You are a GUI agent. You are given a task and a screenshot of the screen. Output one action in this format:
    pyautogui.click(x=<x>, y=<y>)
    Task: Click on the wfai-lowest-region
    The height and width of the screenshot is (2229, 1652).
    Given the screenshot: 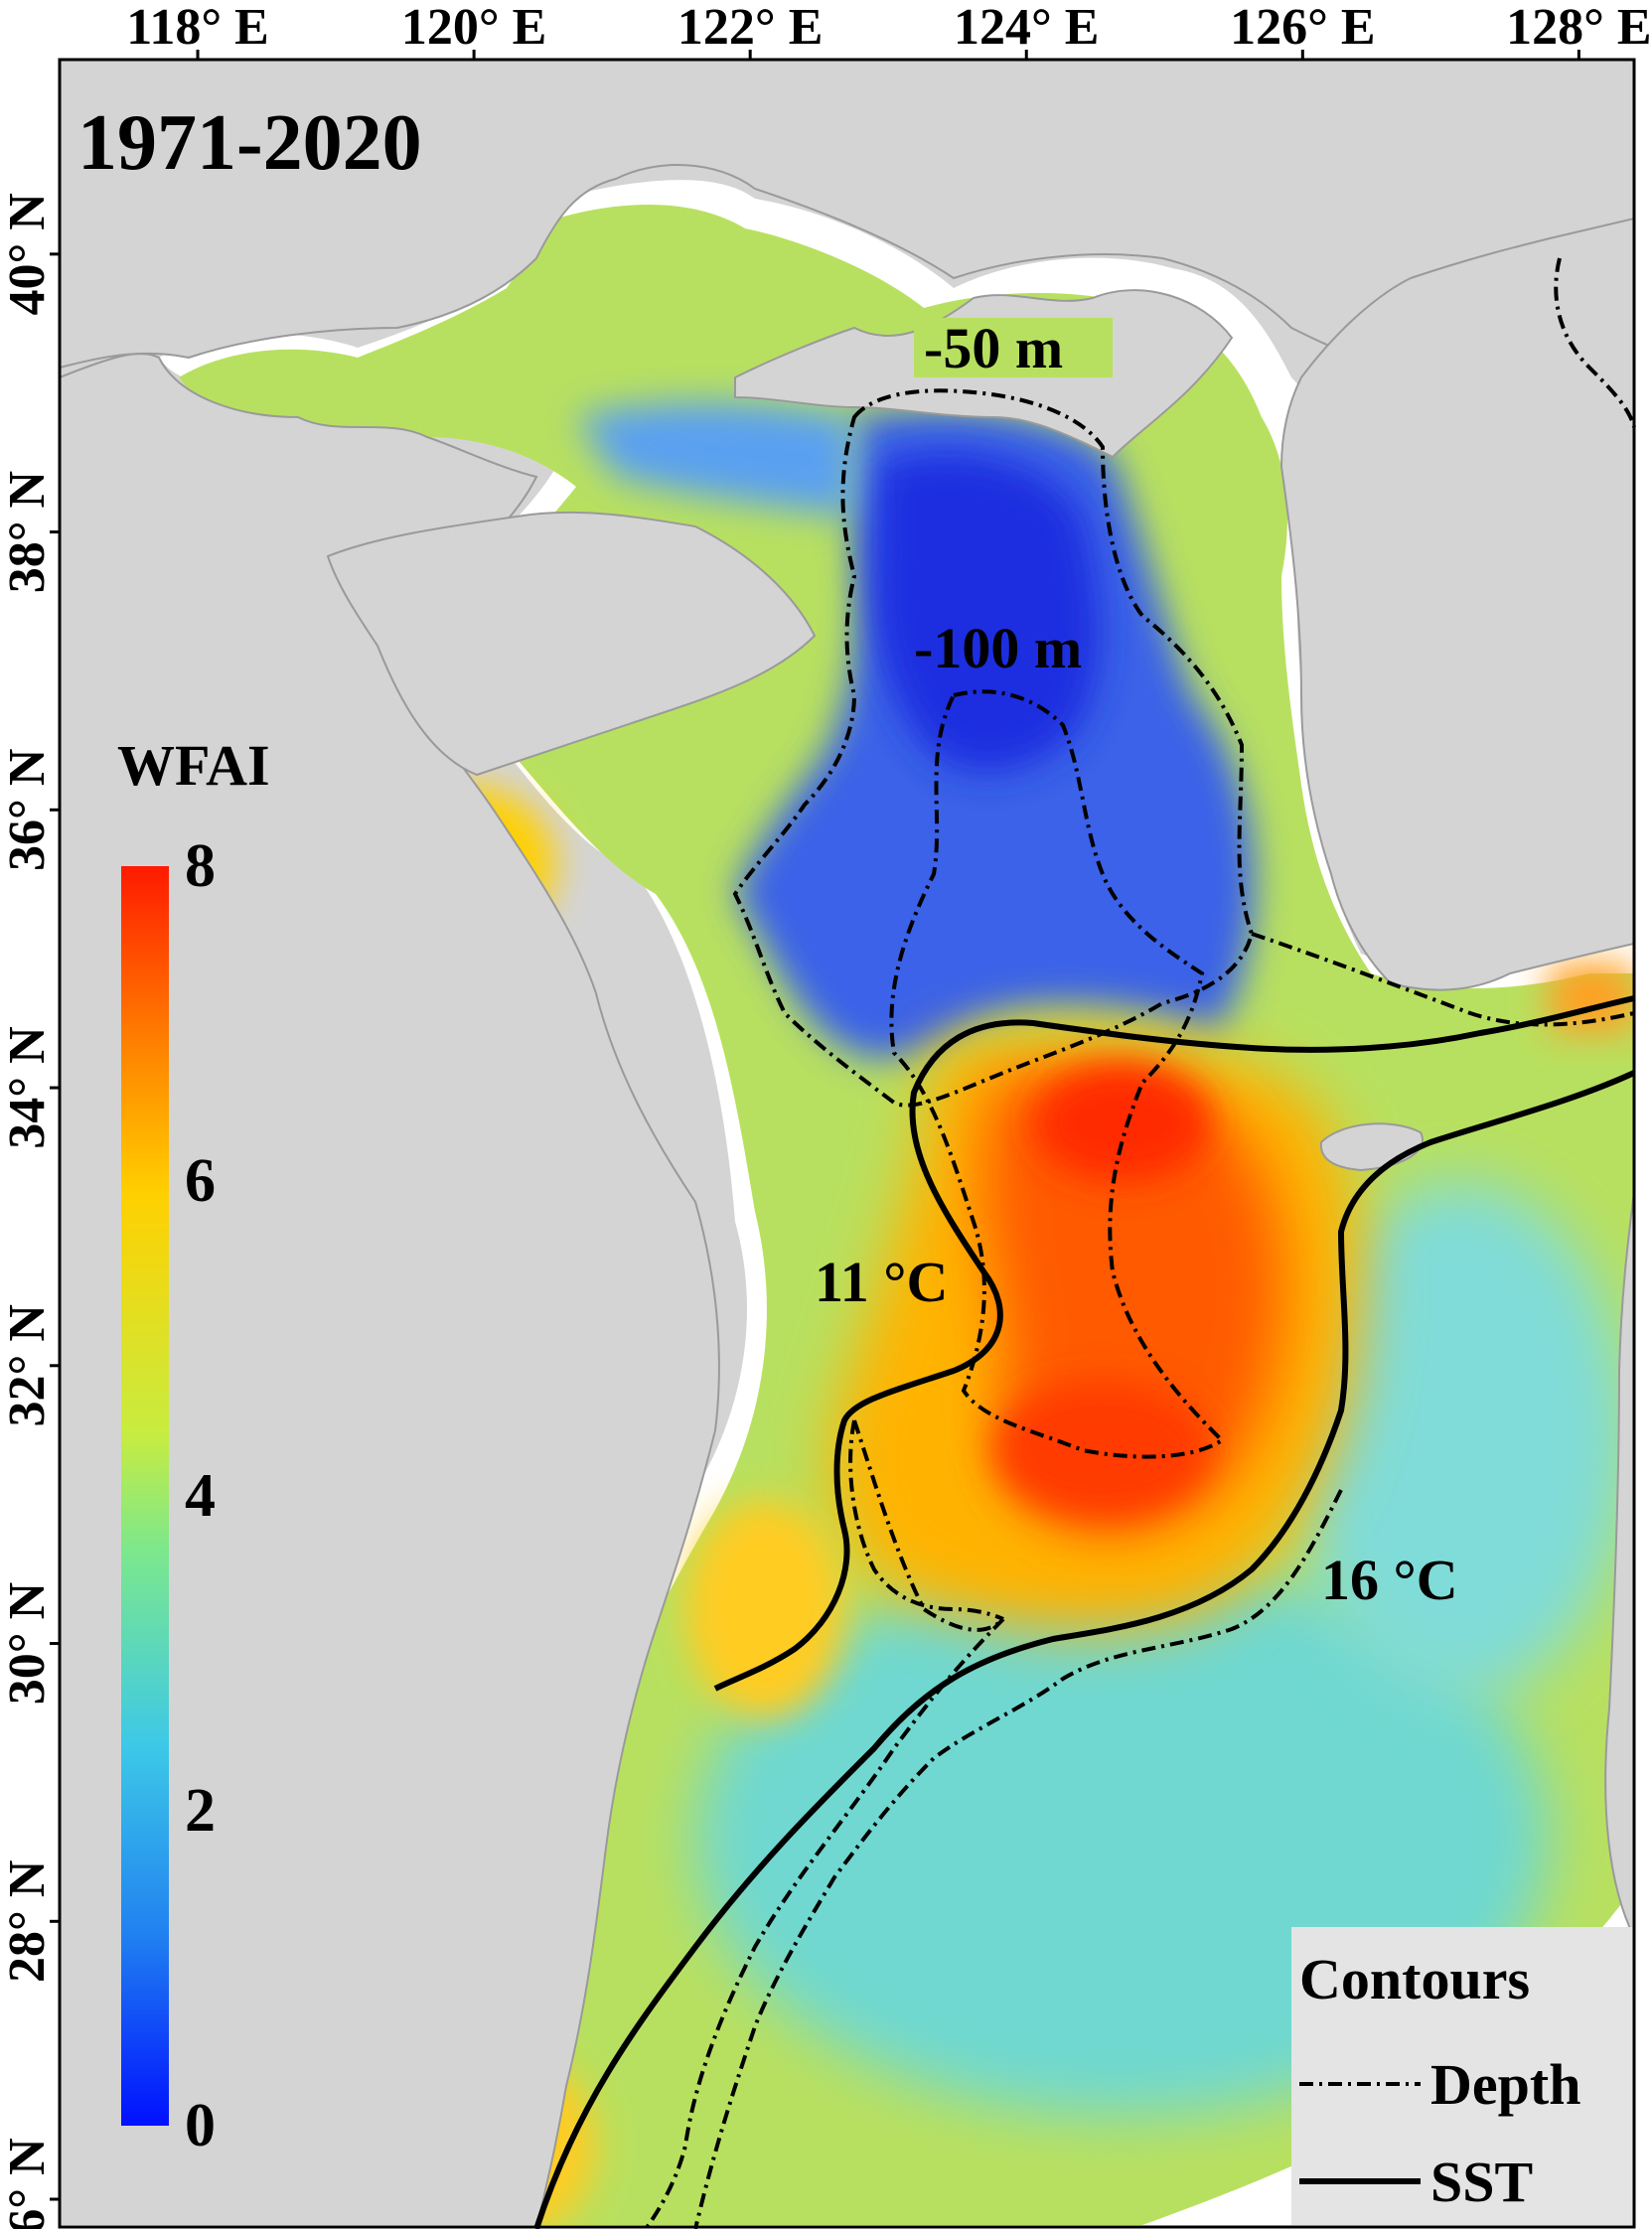 What is the action you would take?
    pyautogui.click(x=986, y=613)
    